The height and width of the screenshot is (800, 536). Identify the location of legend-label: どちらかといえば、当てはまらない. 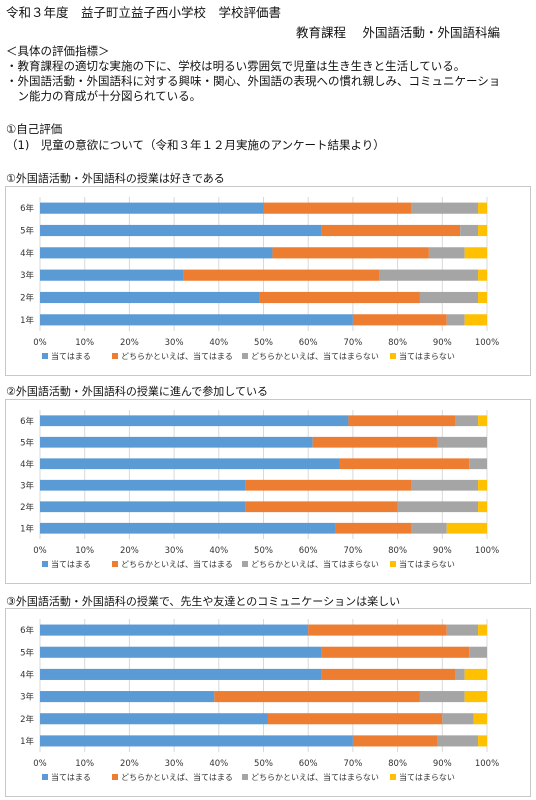
(315, 564).